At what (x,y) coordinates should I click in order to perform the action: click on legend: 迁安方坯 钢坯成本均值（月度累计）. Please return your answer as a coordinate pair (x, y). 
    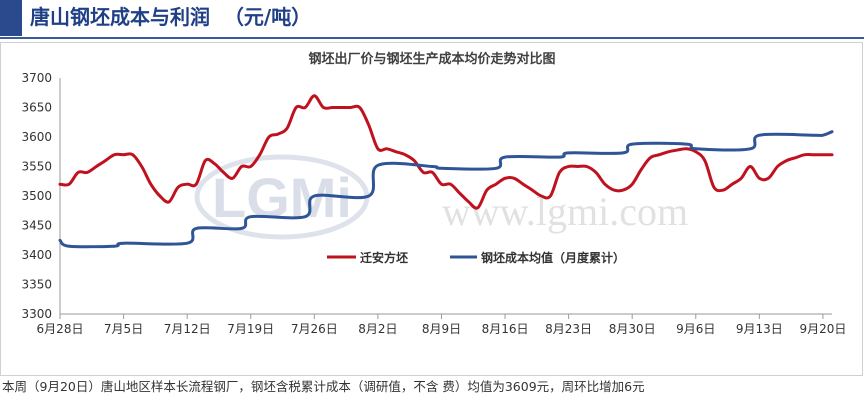
    Looking at the image, I should click on (476, 257).